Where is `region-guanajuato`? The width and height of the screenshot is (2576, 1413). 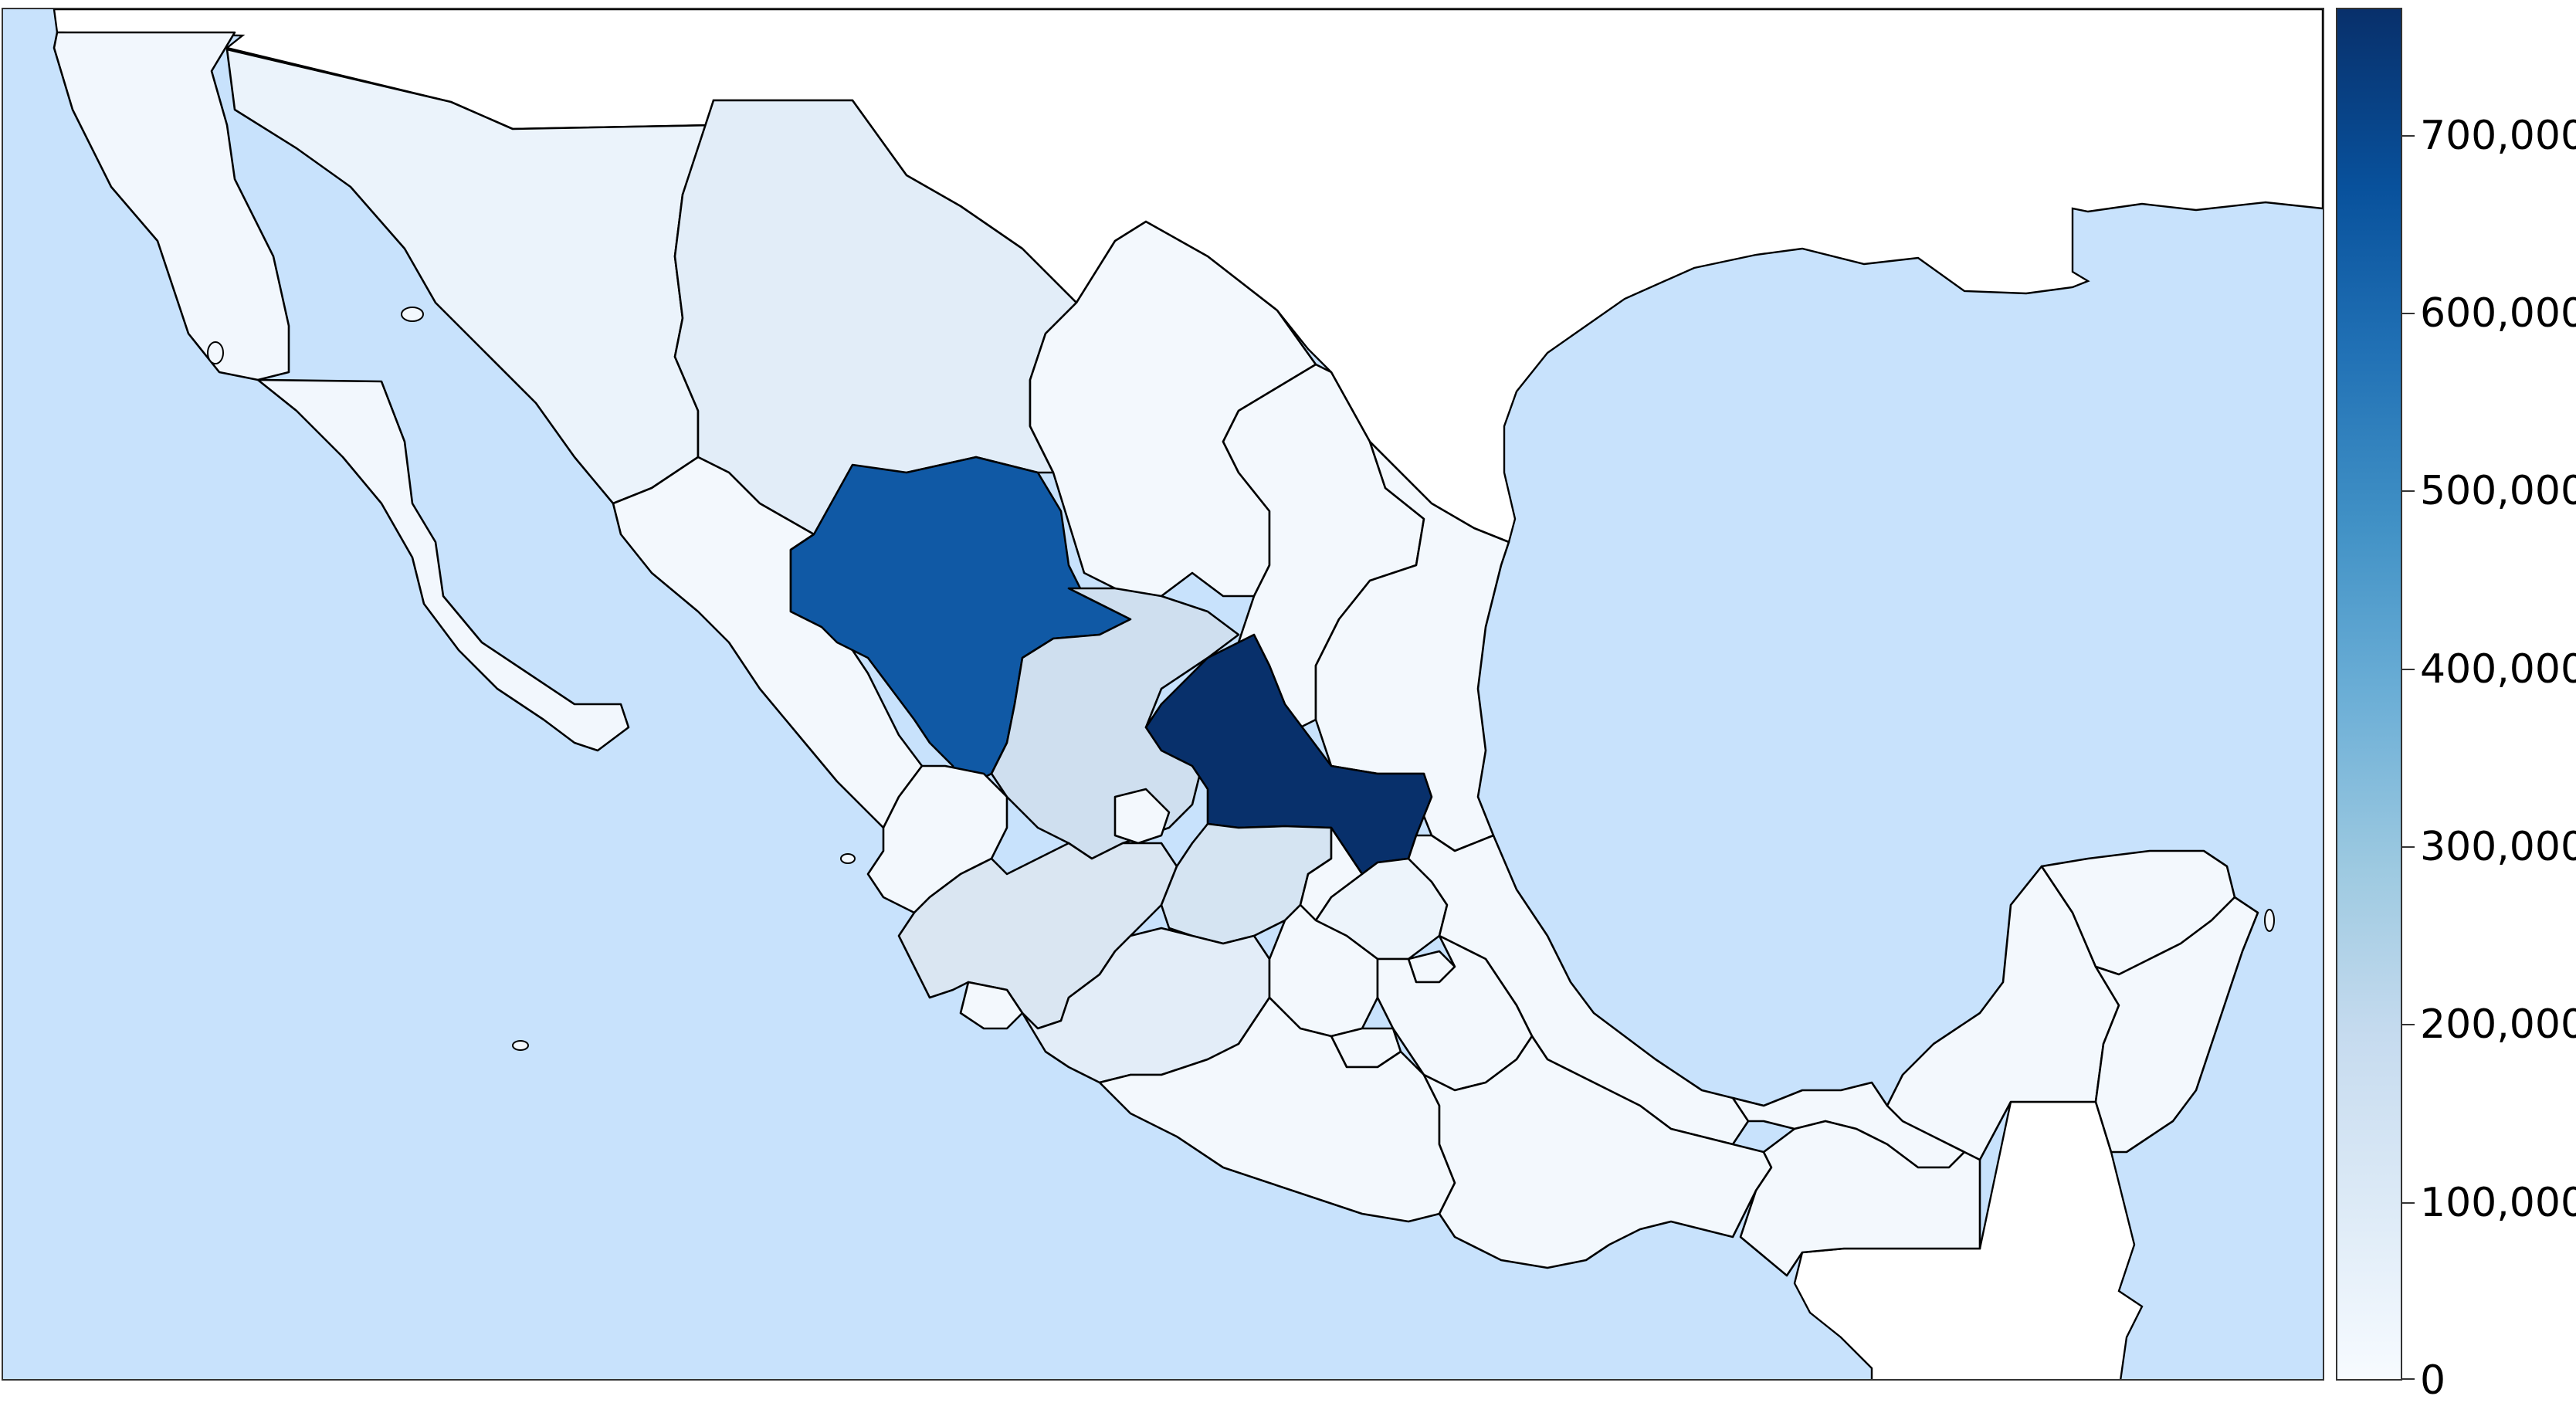 region-guanajuato is located at coordinates (1246, 883).